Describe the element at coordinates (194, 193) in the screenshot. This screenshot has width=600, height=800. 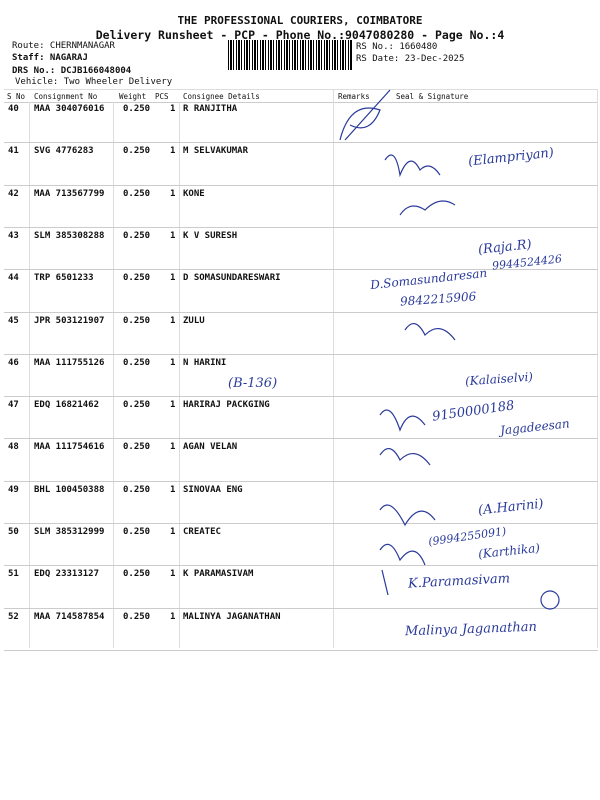
I see `cell-consignee: KONE` at that location.